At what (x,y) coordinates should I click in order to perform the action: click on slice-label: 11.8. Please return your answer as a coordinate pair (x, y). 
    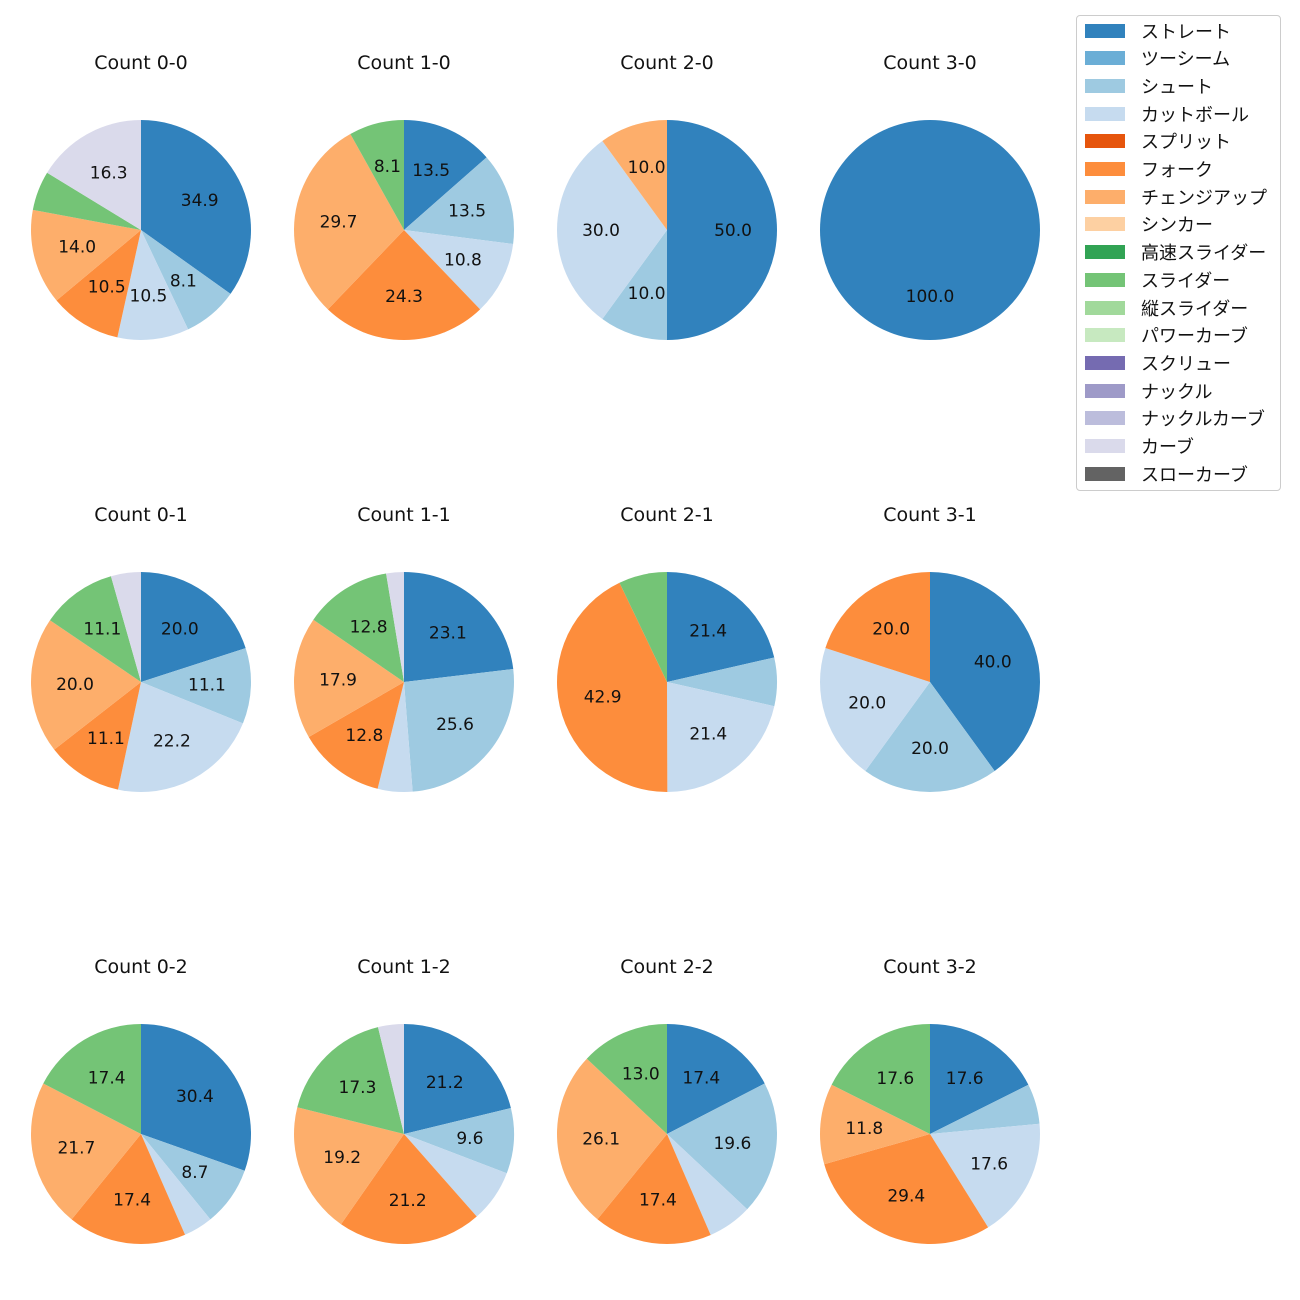
    Looking at the image, I should click on (864, 1129).